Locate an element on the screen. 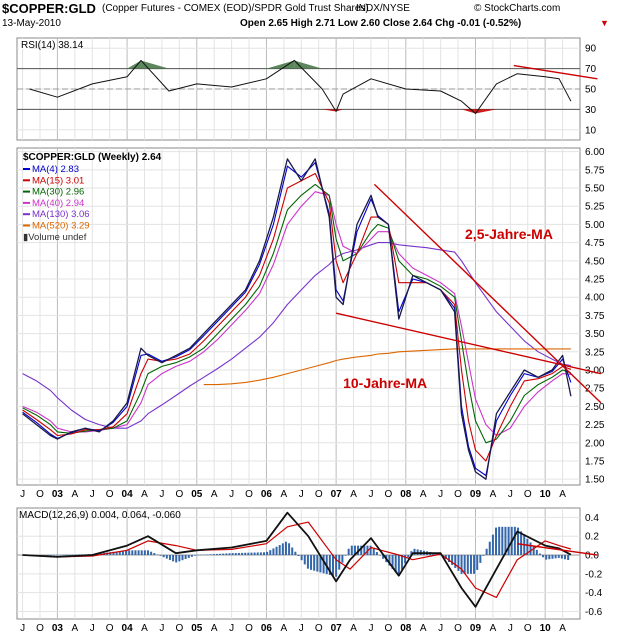  chart-date: 13-May-2010 is located at coordinates (31, 23).